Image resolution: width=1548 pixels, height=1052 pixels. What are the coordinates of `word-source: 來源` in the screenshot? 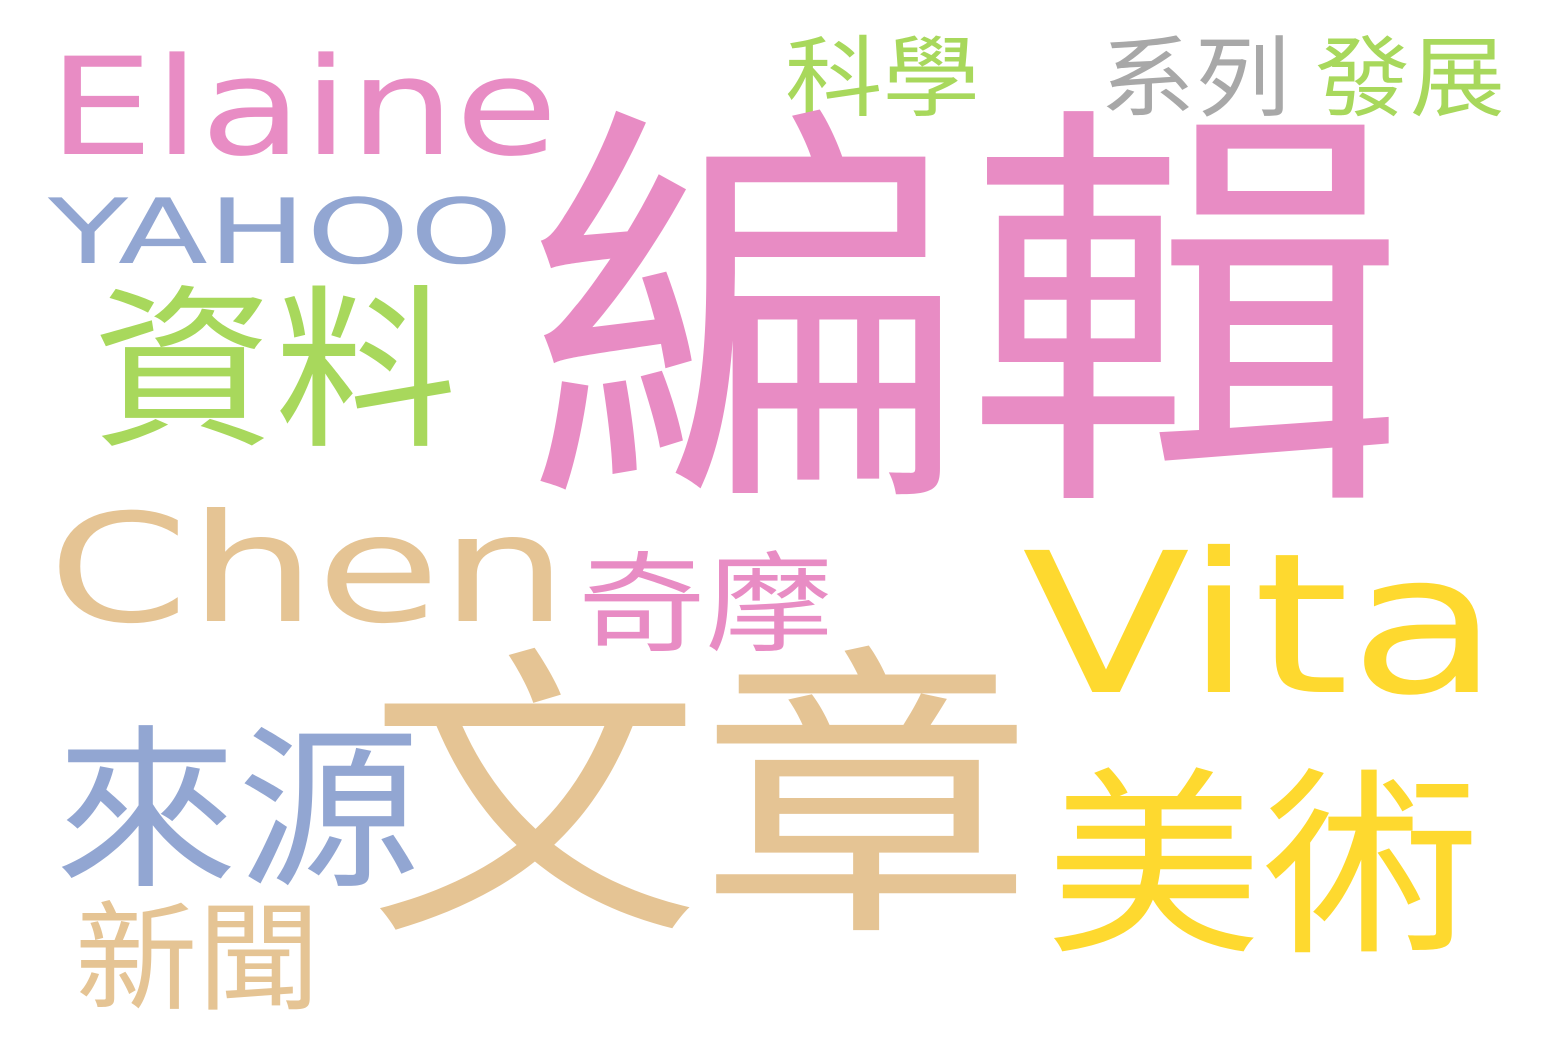 It's located at (238, 812).